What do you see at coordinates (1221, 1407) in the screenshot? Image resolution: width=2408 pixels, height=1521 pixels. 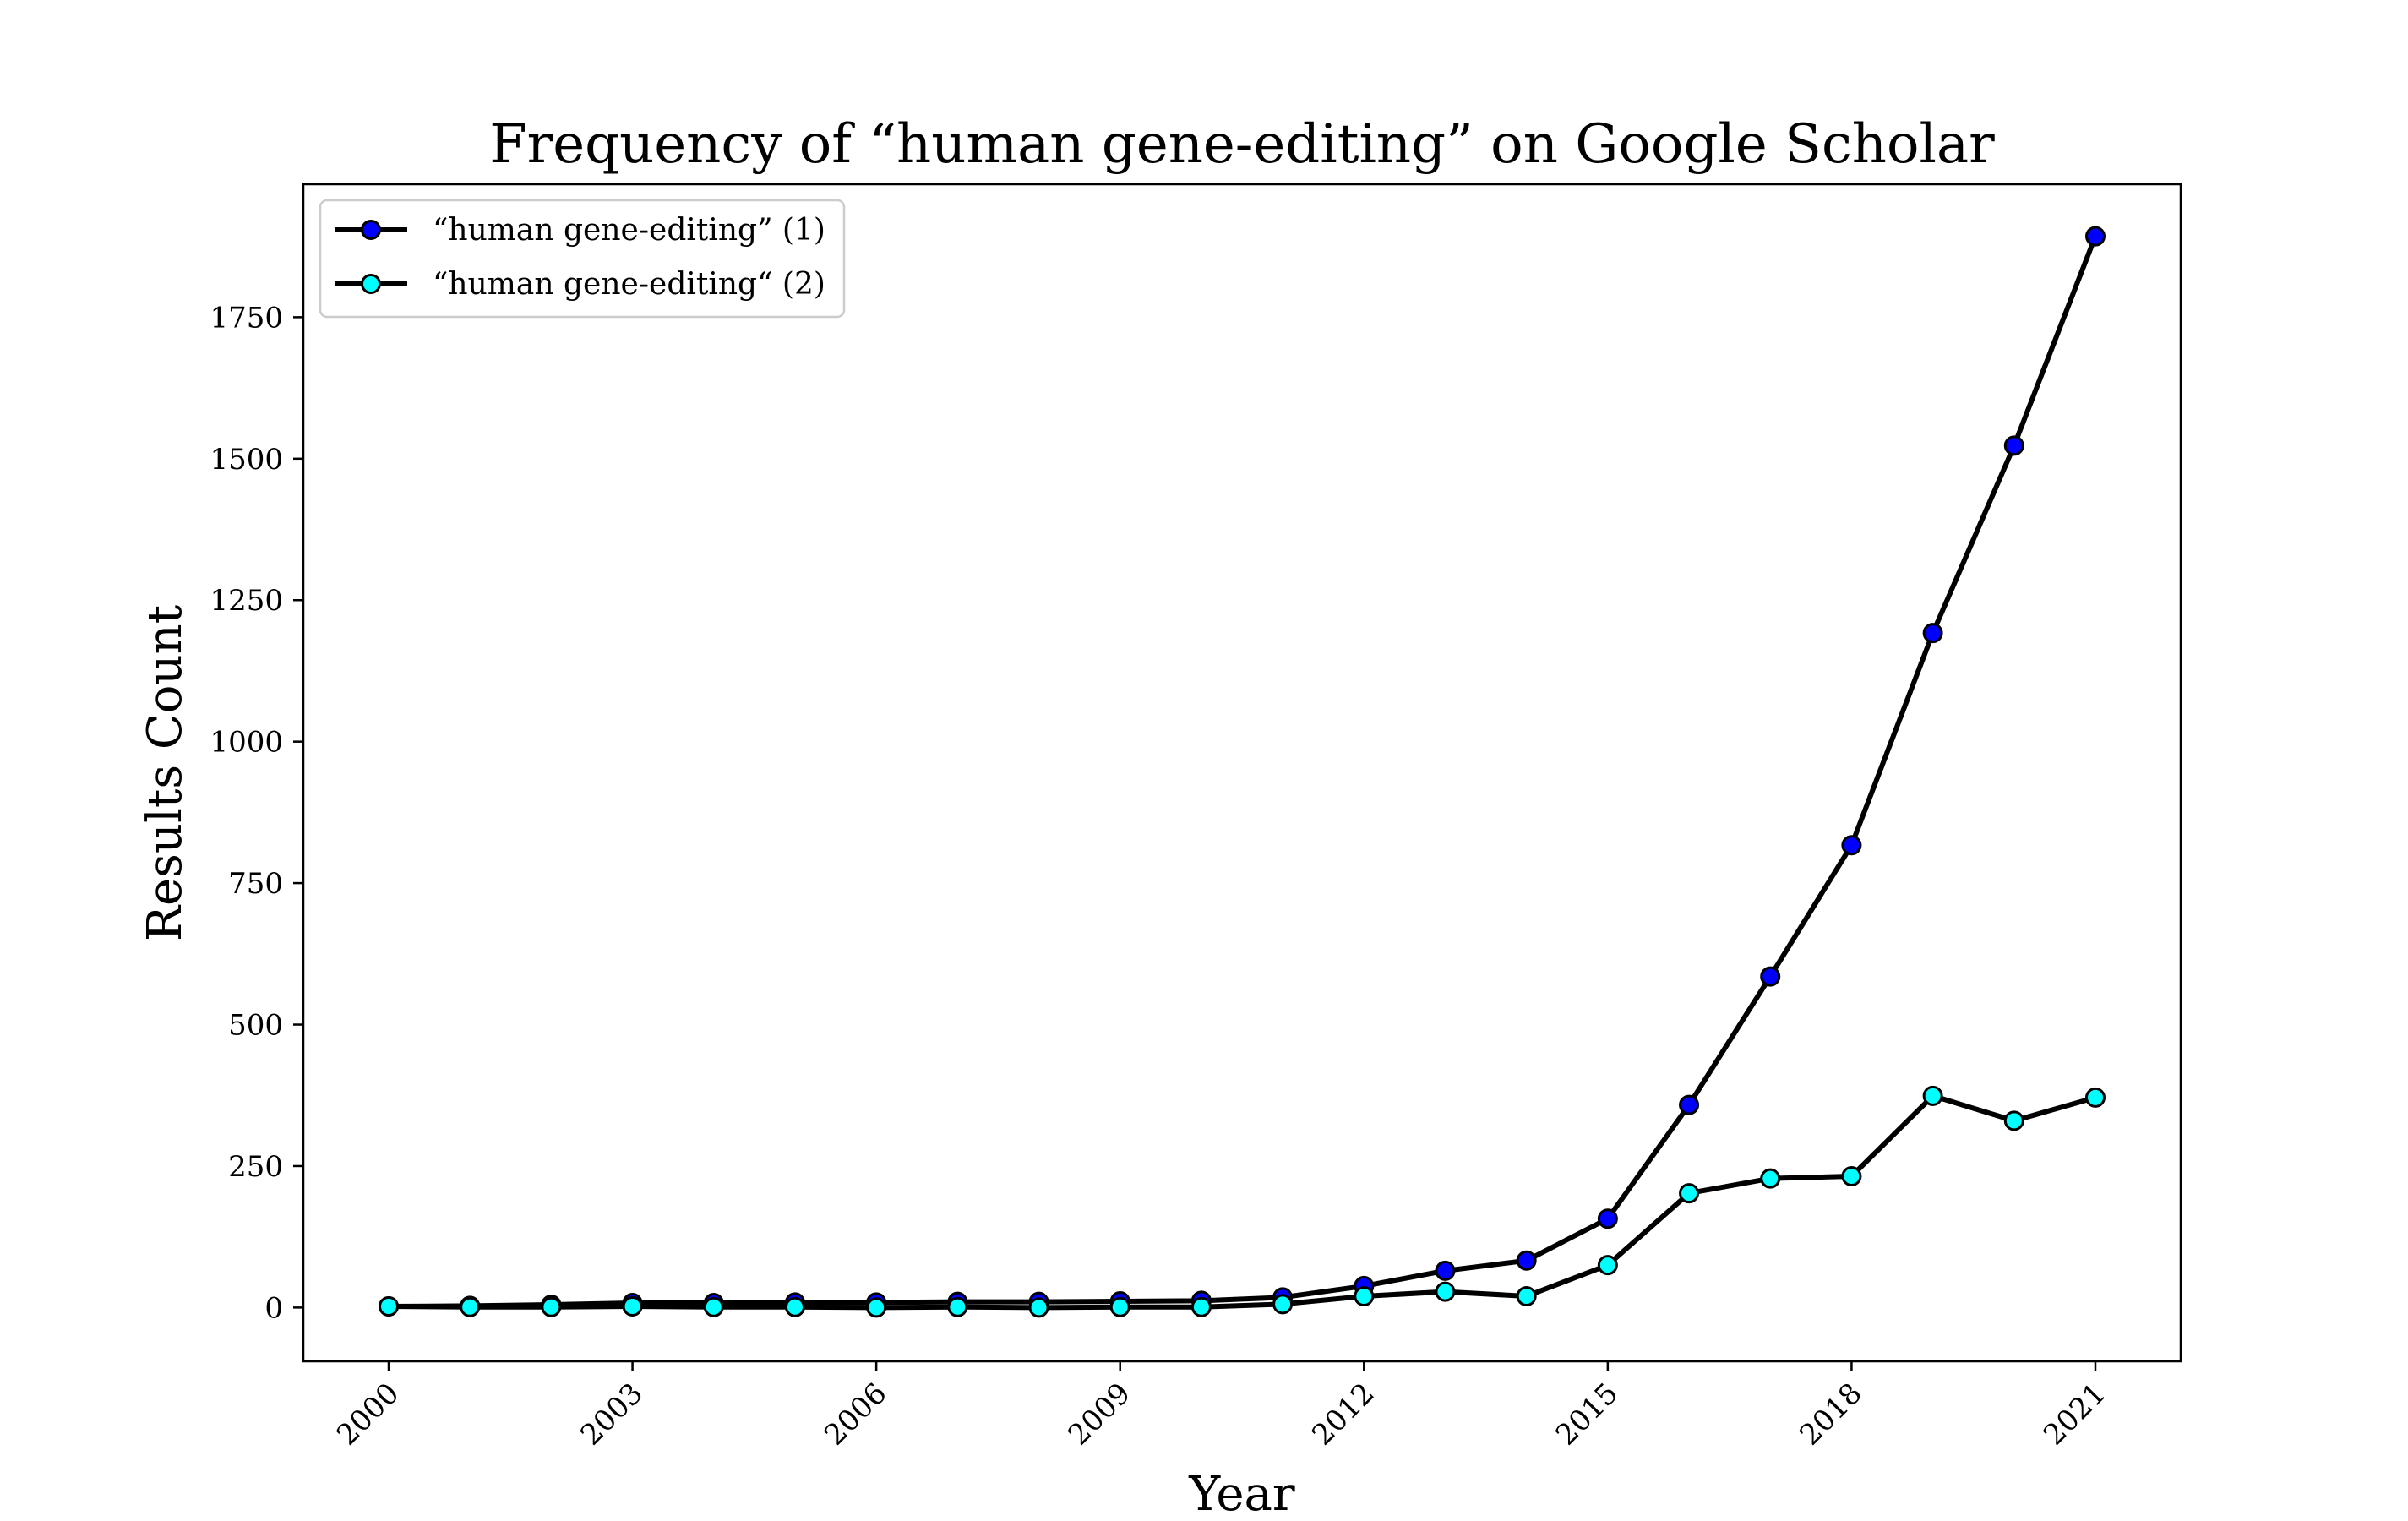 I see `x-axis: 2000 2003 2006 2009 2012 2015 2018 2021` at bounding box center [1221, 1407].